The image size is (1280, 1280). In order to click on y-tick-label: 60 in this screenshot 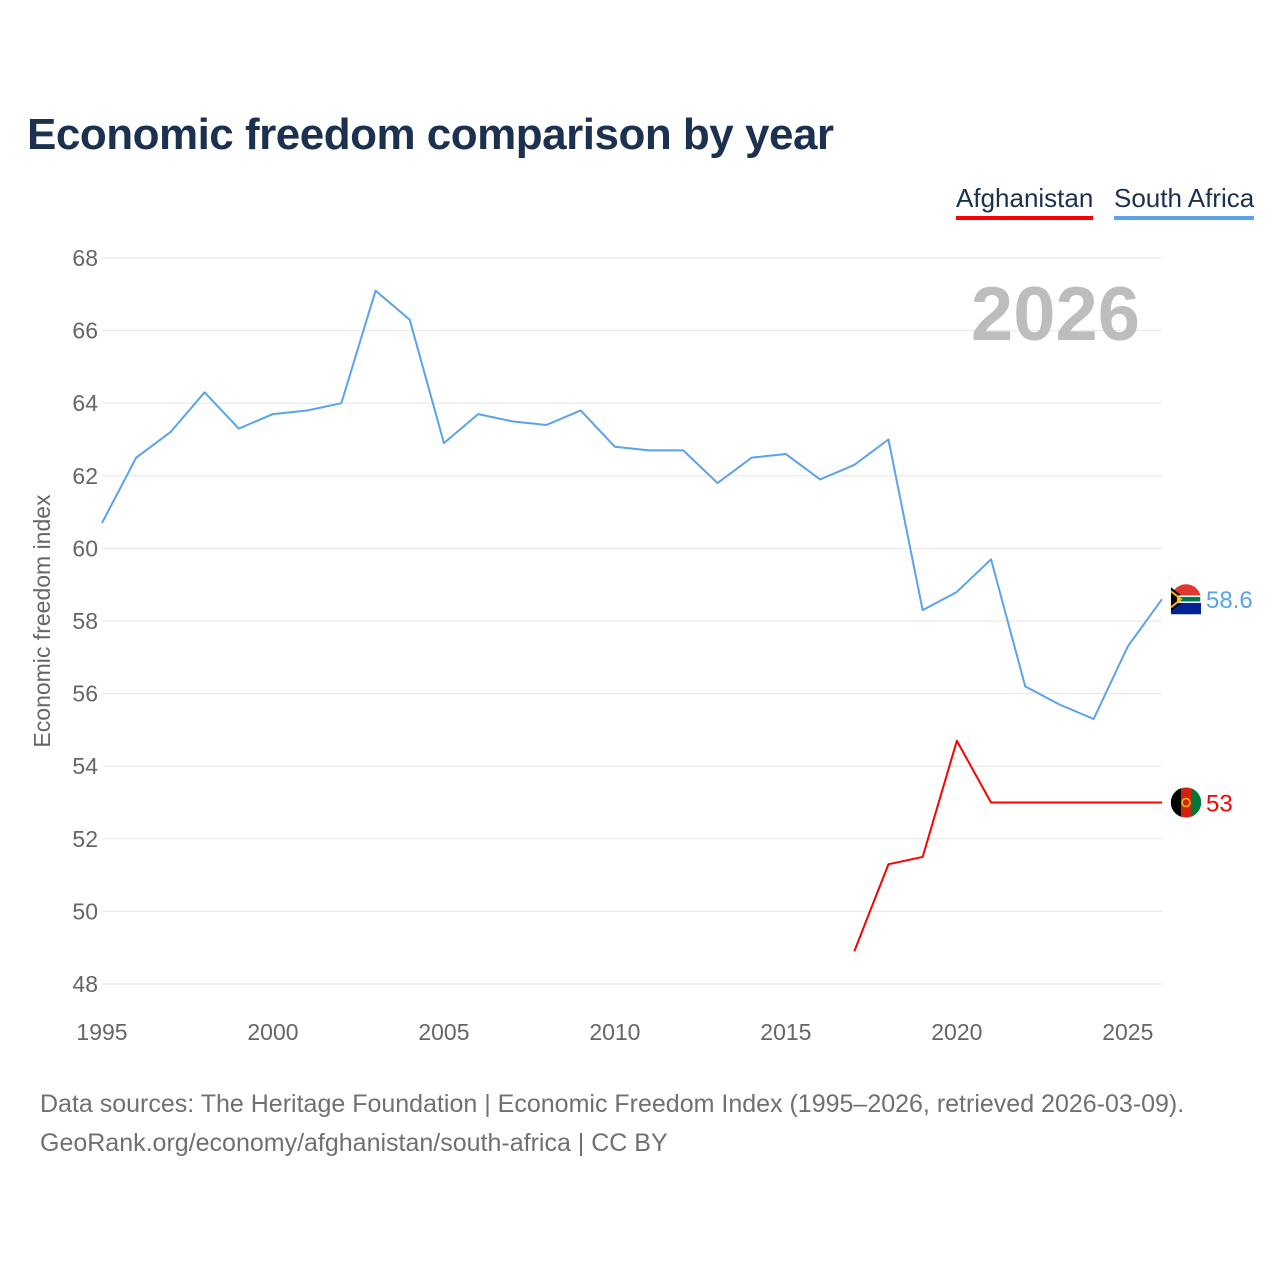, I will do `click(85, 548)`.